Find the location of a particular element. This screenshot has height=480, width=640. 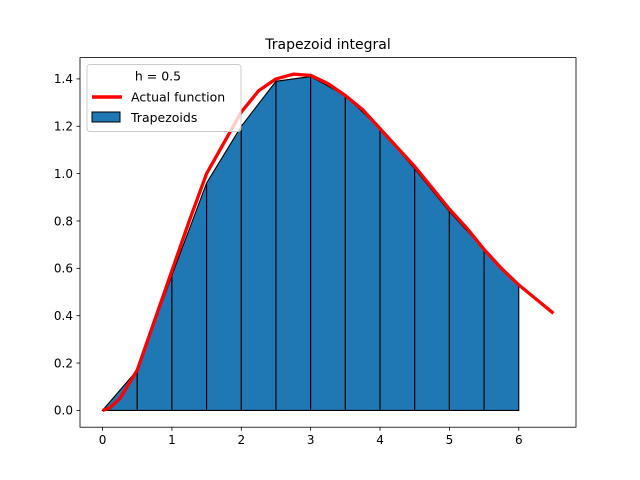

x-tick-label: 5 is located at coordinates (450, 440).